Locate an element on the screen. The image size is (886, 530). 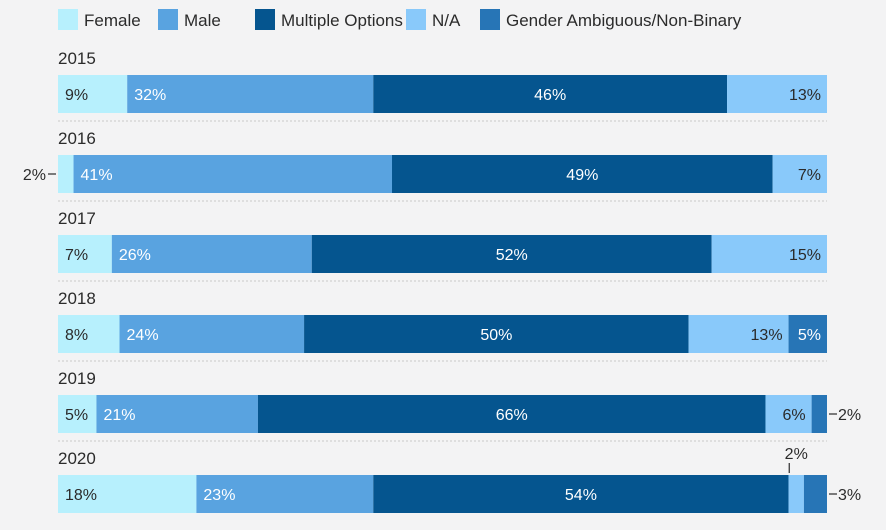
data-label-2017-multiple-options: 52% is located at coordinates (512, 255).